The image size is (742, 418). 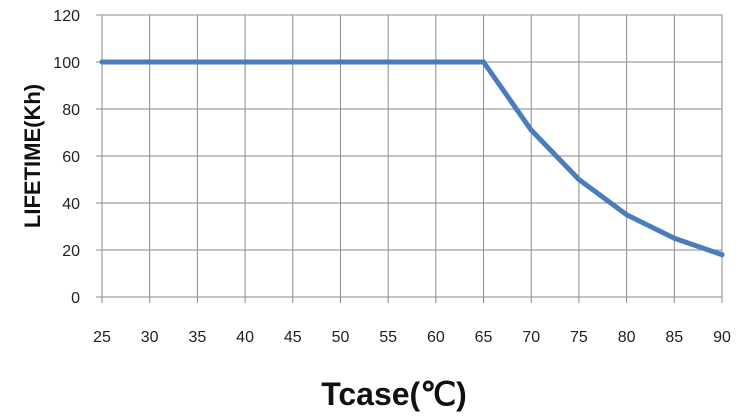 What do you see at coordinates (674, 337) in the screenshot?
I see `x-tick-label: 85` at bounding box center [674, 337].